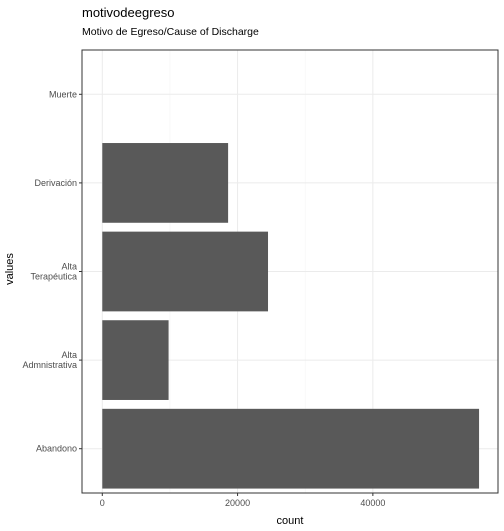  What do you see at coordinates (49, 360) in the screenshot?
I see `y-tick-label: Alta Admnistrativa` at bounding box center [49, 360].